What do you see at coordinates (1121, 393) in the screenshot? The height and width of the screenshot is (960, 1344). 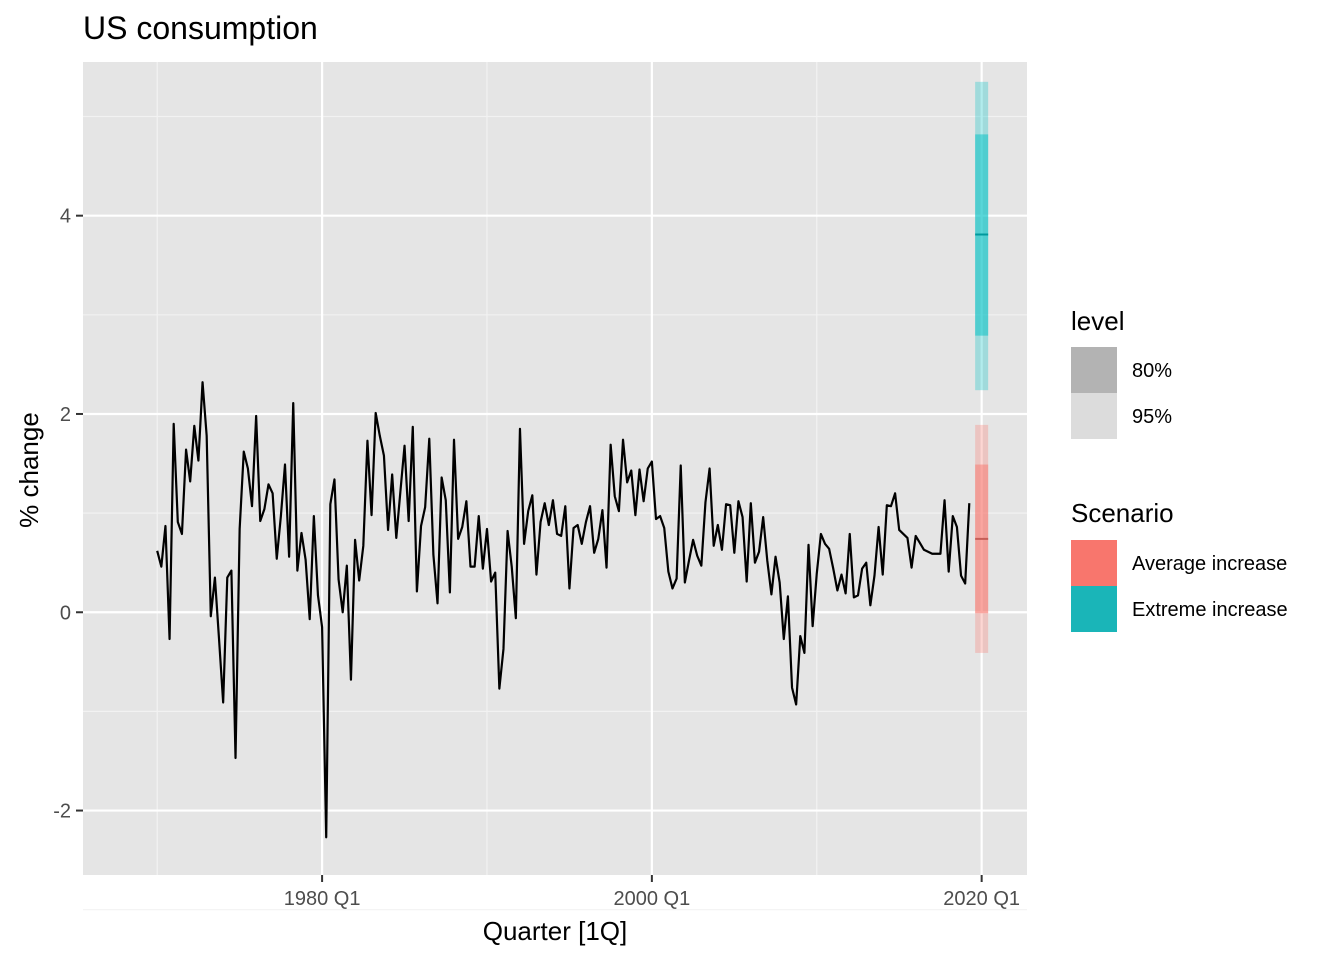 I see `legend-level-items: 80% 95%` at bounding box center [1121, 393].